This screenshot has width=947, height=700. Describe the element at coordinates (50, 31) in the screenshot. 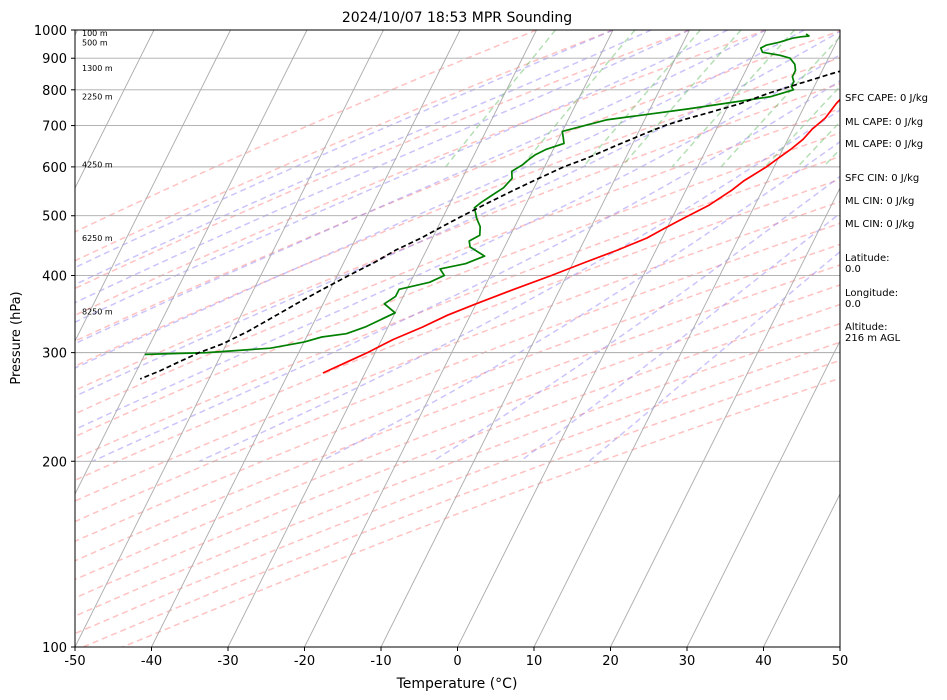

I see `y-tick-label: 1000` at that location.